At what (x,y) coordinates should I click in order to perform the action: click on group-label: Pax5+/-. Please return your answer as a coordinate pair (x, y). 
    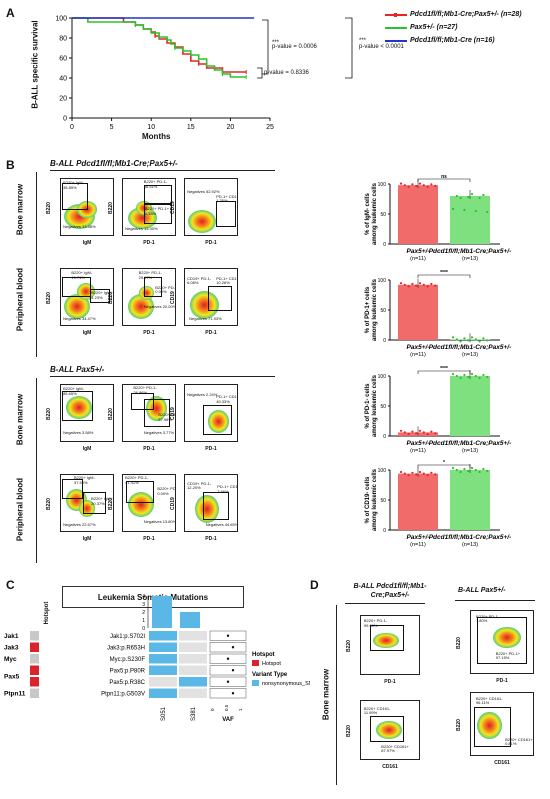
    Looking at the image, I should click on (418, 537).